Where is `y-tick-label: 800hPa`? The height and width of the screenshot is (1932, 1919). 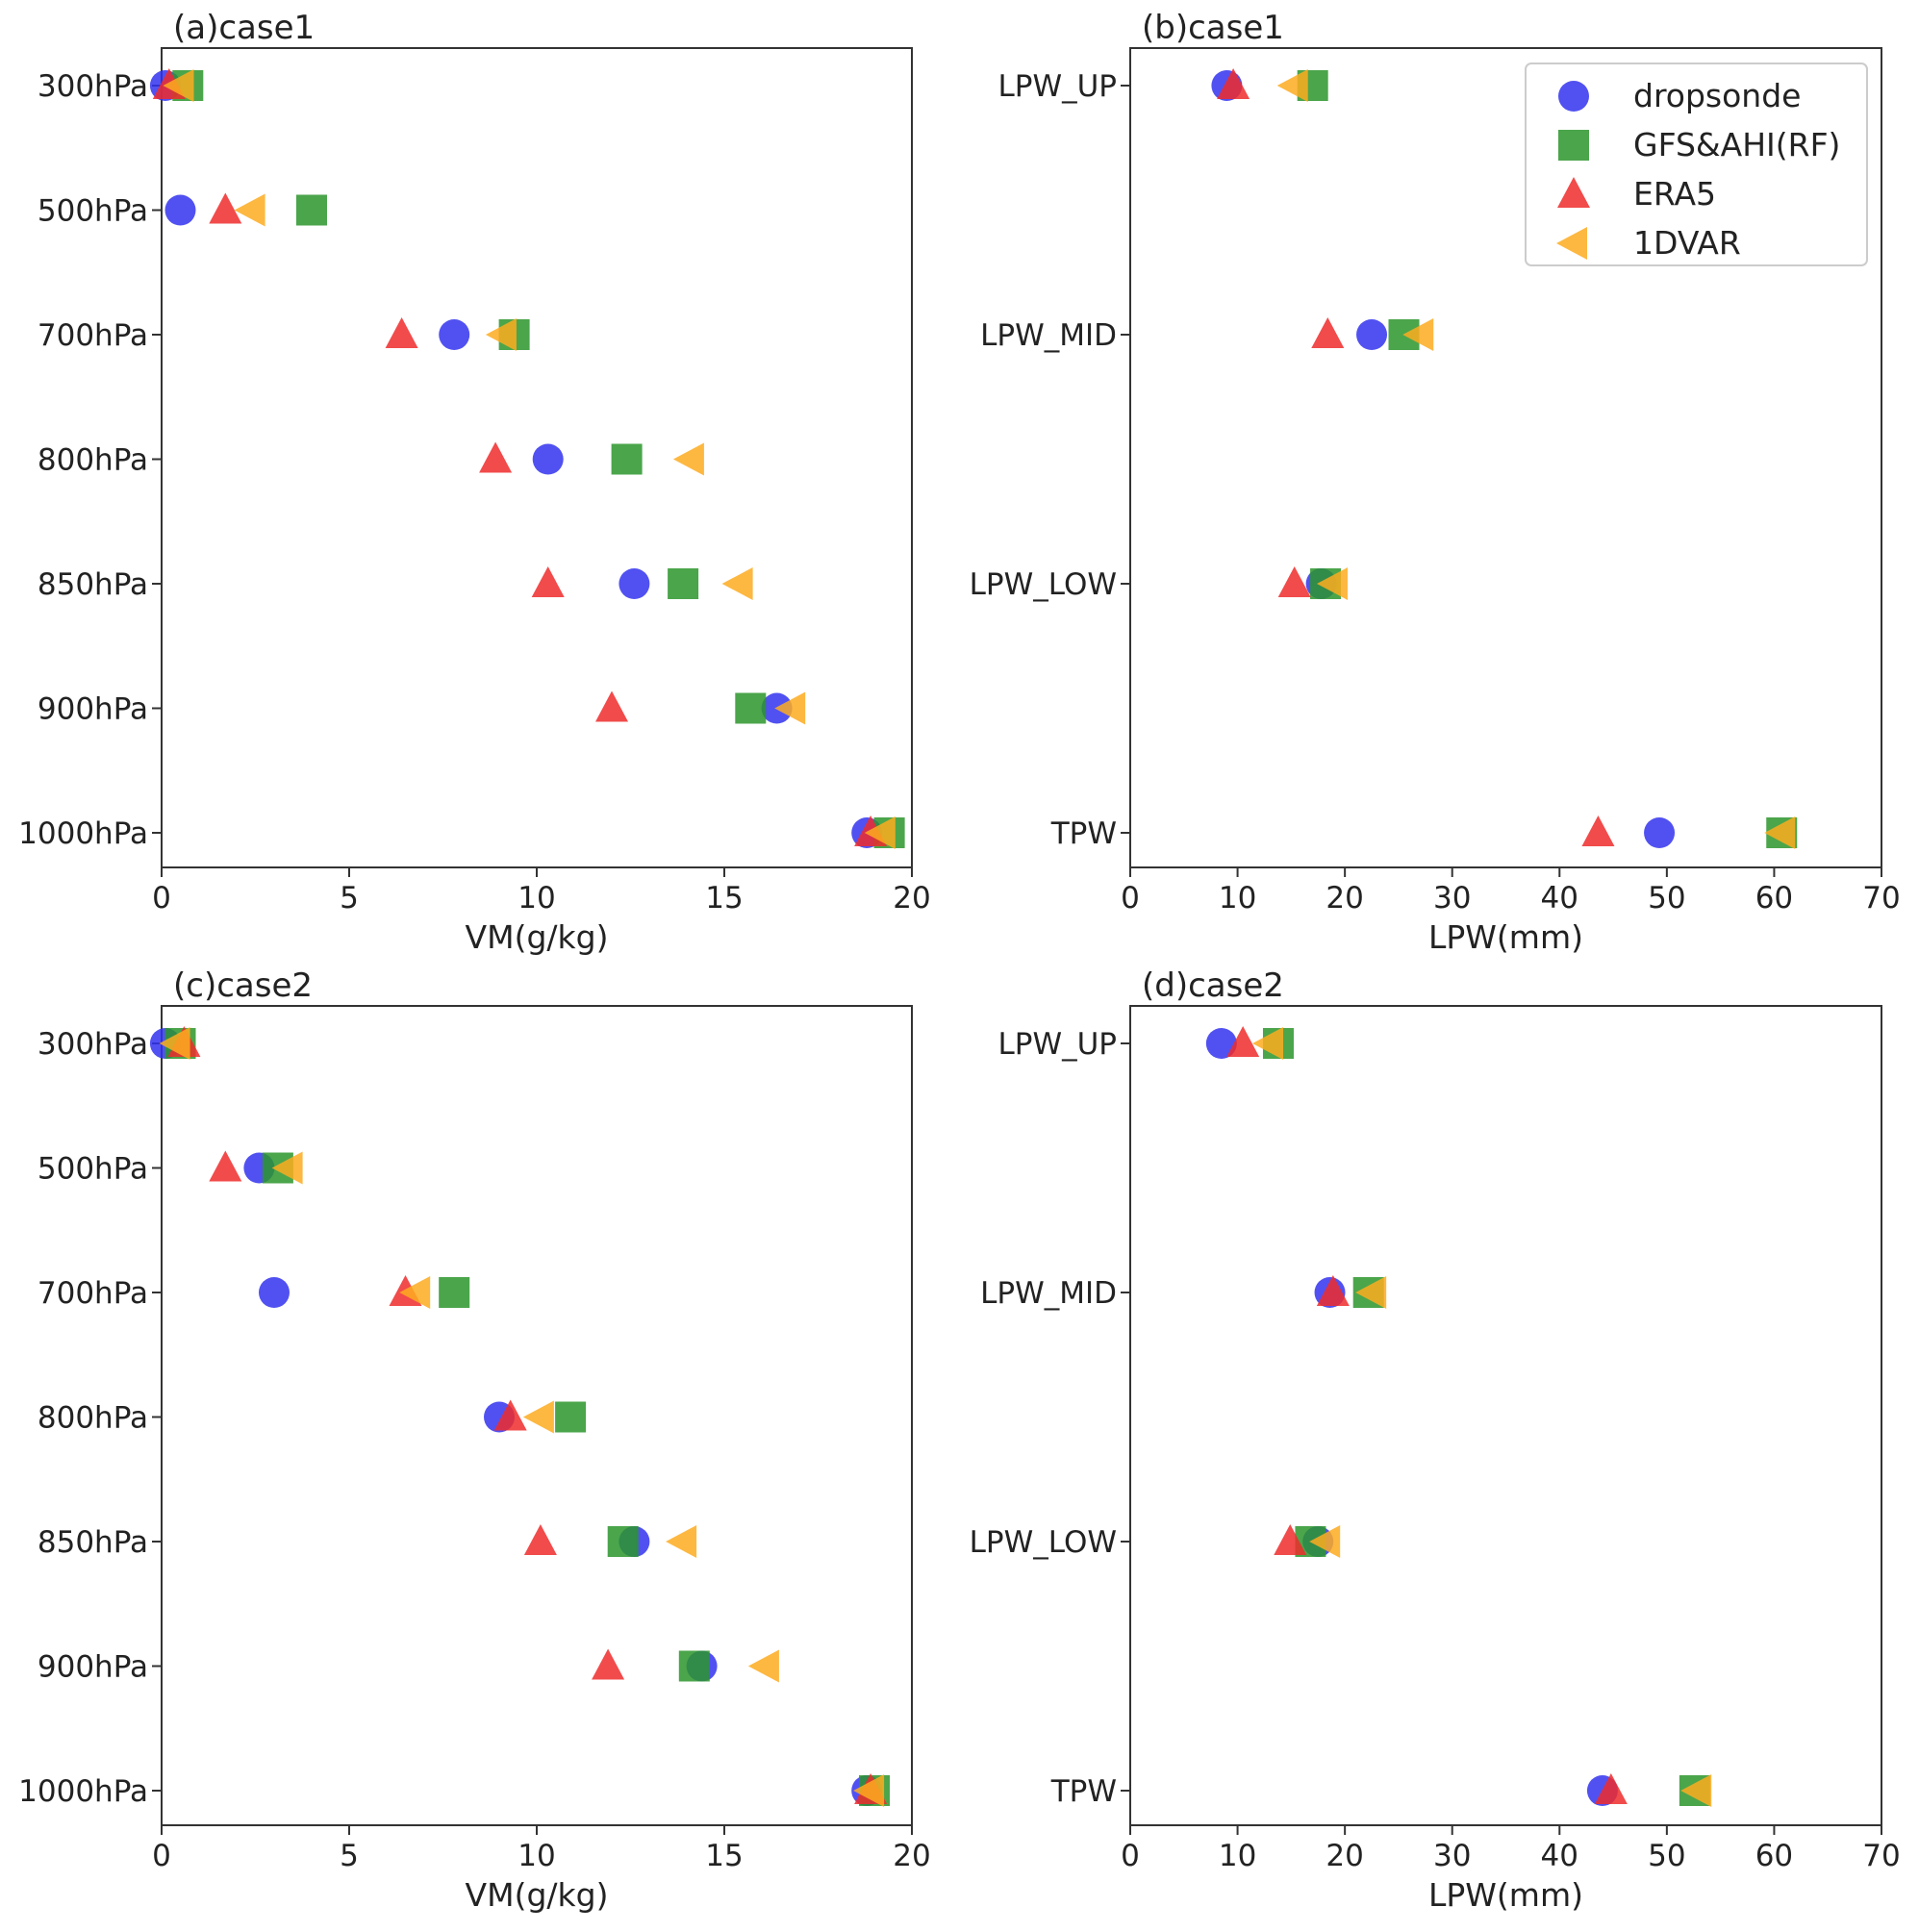
y-tick-label: 800hPa is located at coordinates (93, 1418).